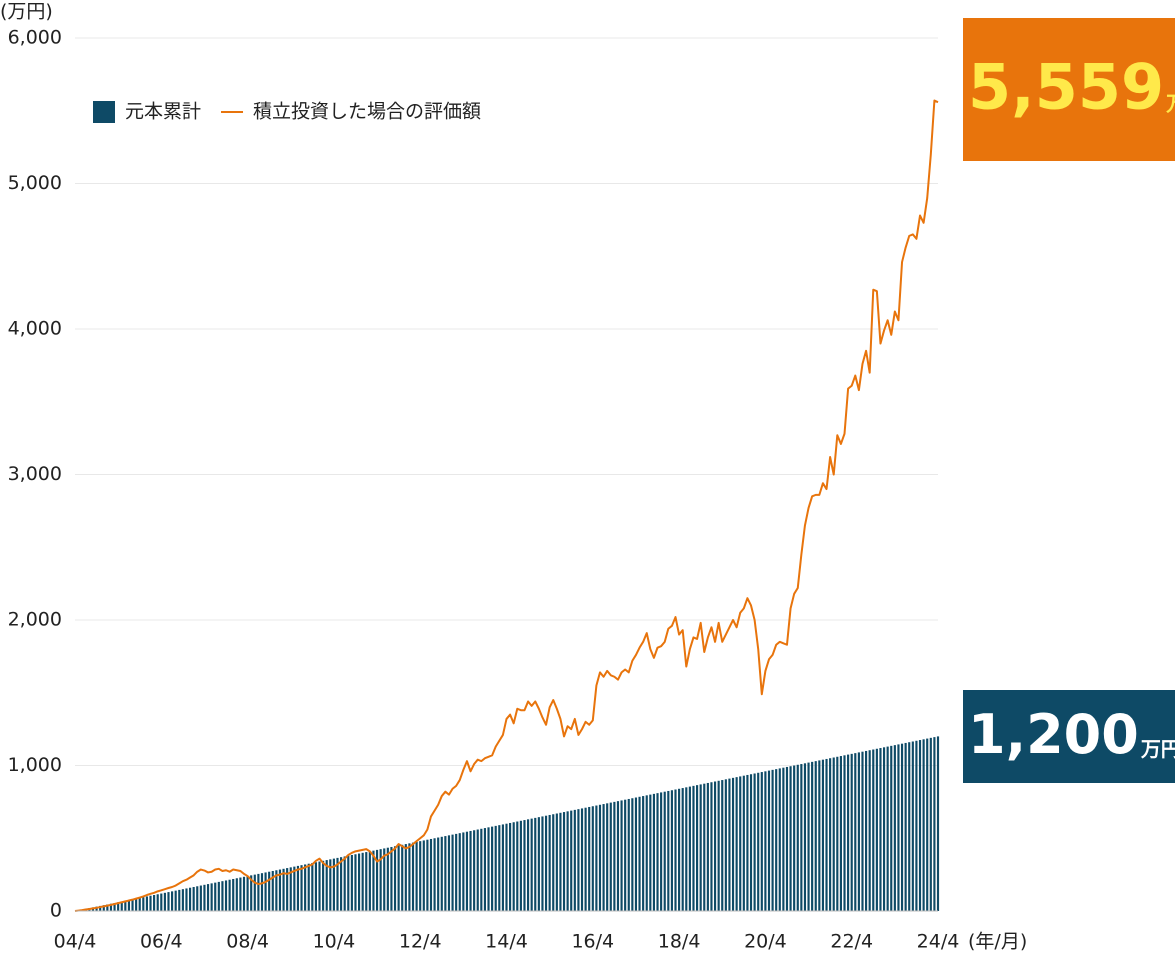 This screenshot has width=1175, height=954. Describe the element at coordinates (35, 620) in the screenshot. I see `y-tick-label: 2,000` at that location.